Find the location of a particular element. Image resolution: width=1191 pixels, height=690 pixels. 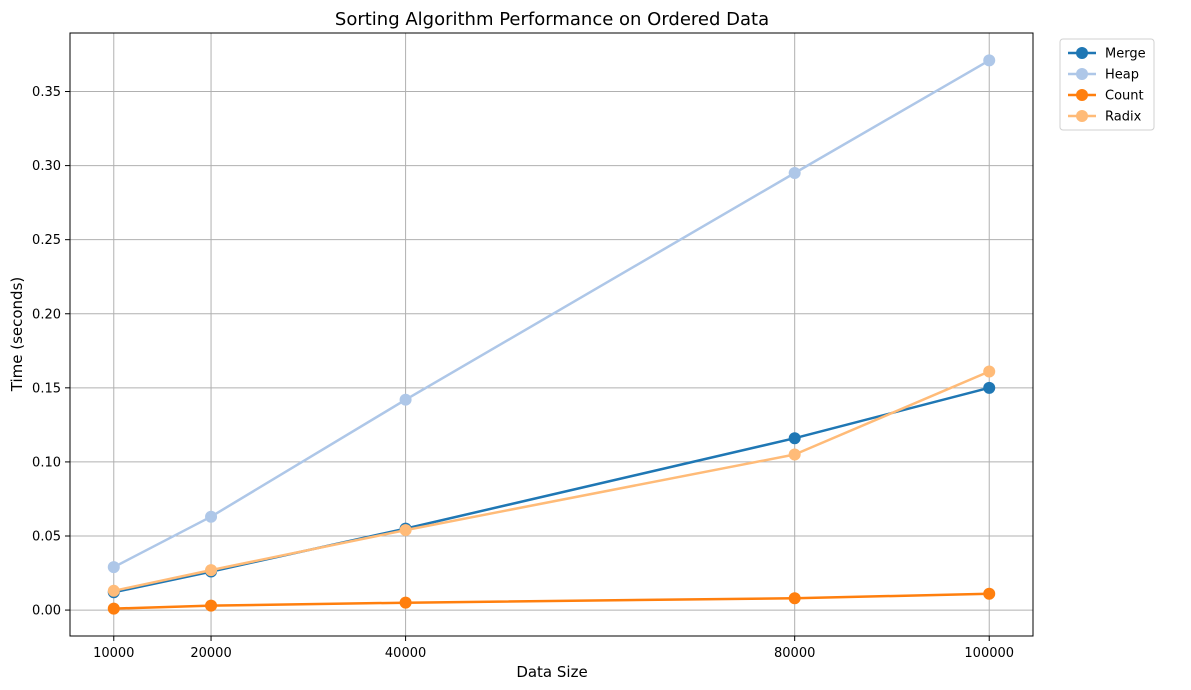

x-axis-title: Data Size is located at coordinates (551, 672).